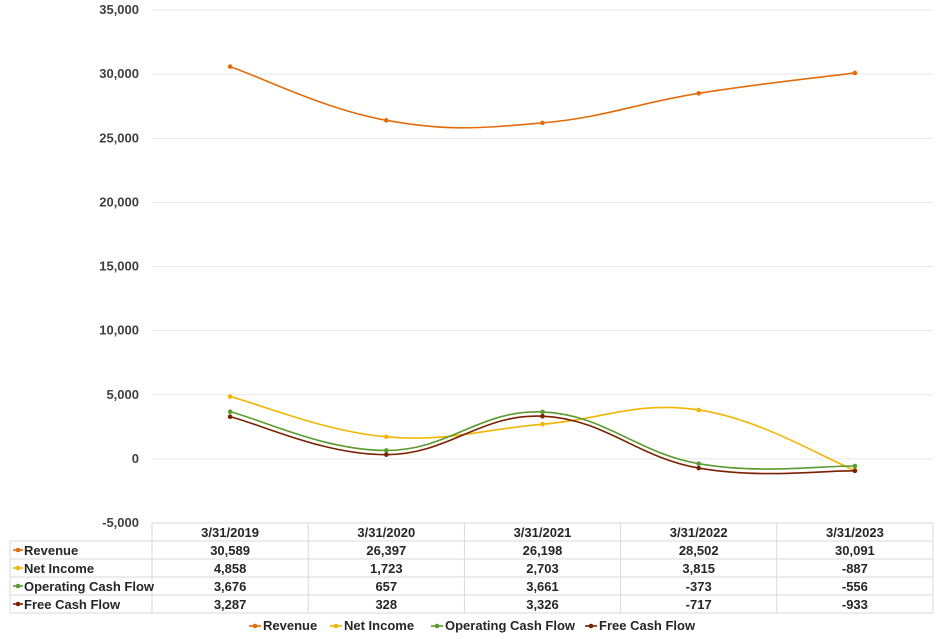 This screenshot has height=639, width=939. Describe the element at coordinates (386, 532) in the screenshot. I see `x-category-label: 3/31/2020` at that location.